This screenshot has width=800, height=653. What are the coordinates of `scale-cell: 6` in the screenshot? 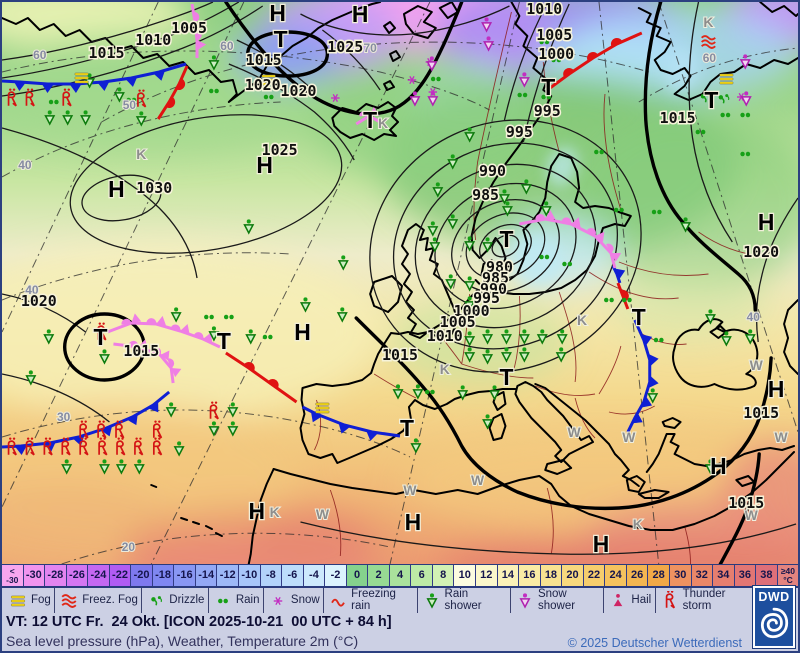 It's located at (422, 575).